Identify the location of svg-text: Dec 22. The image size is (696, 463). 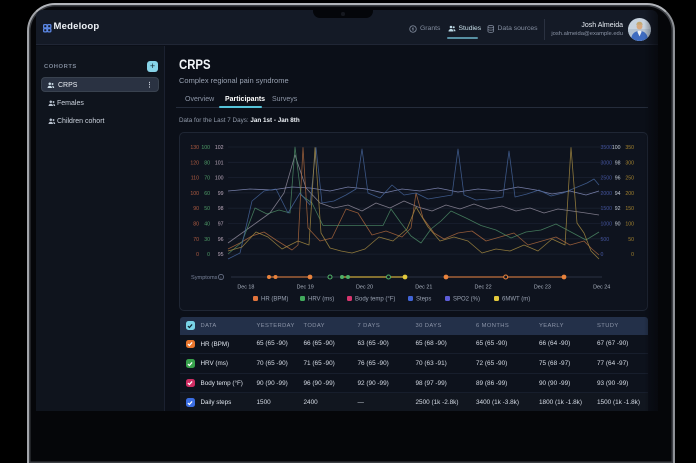
(483, 287).